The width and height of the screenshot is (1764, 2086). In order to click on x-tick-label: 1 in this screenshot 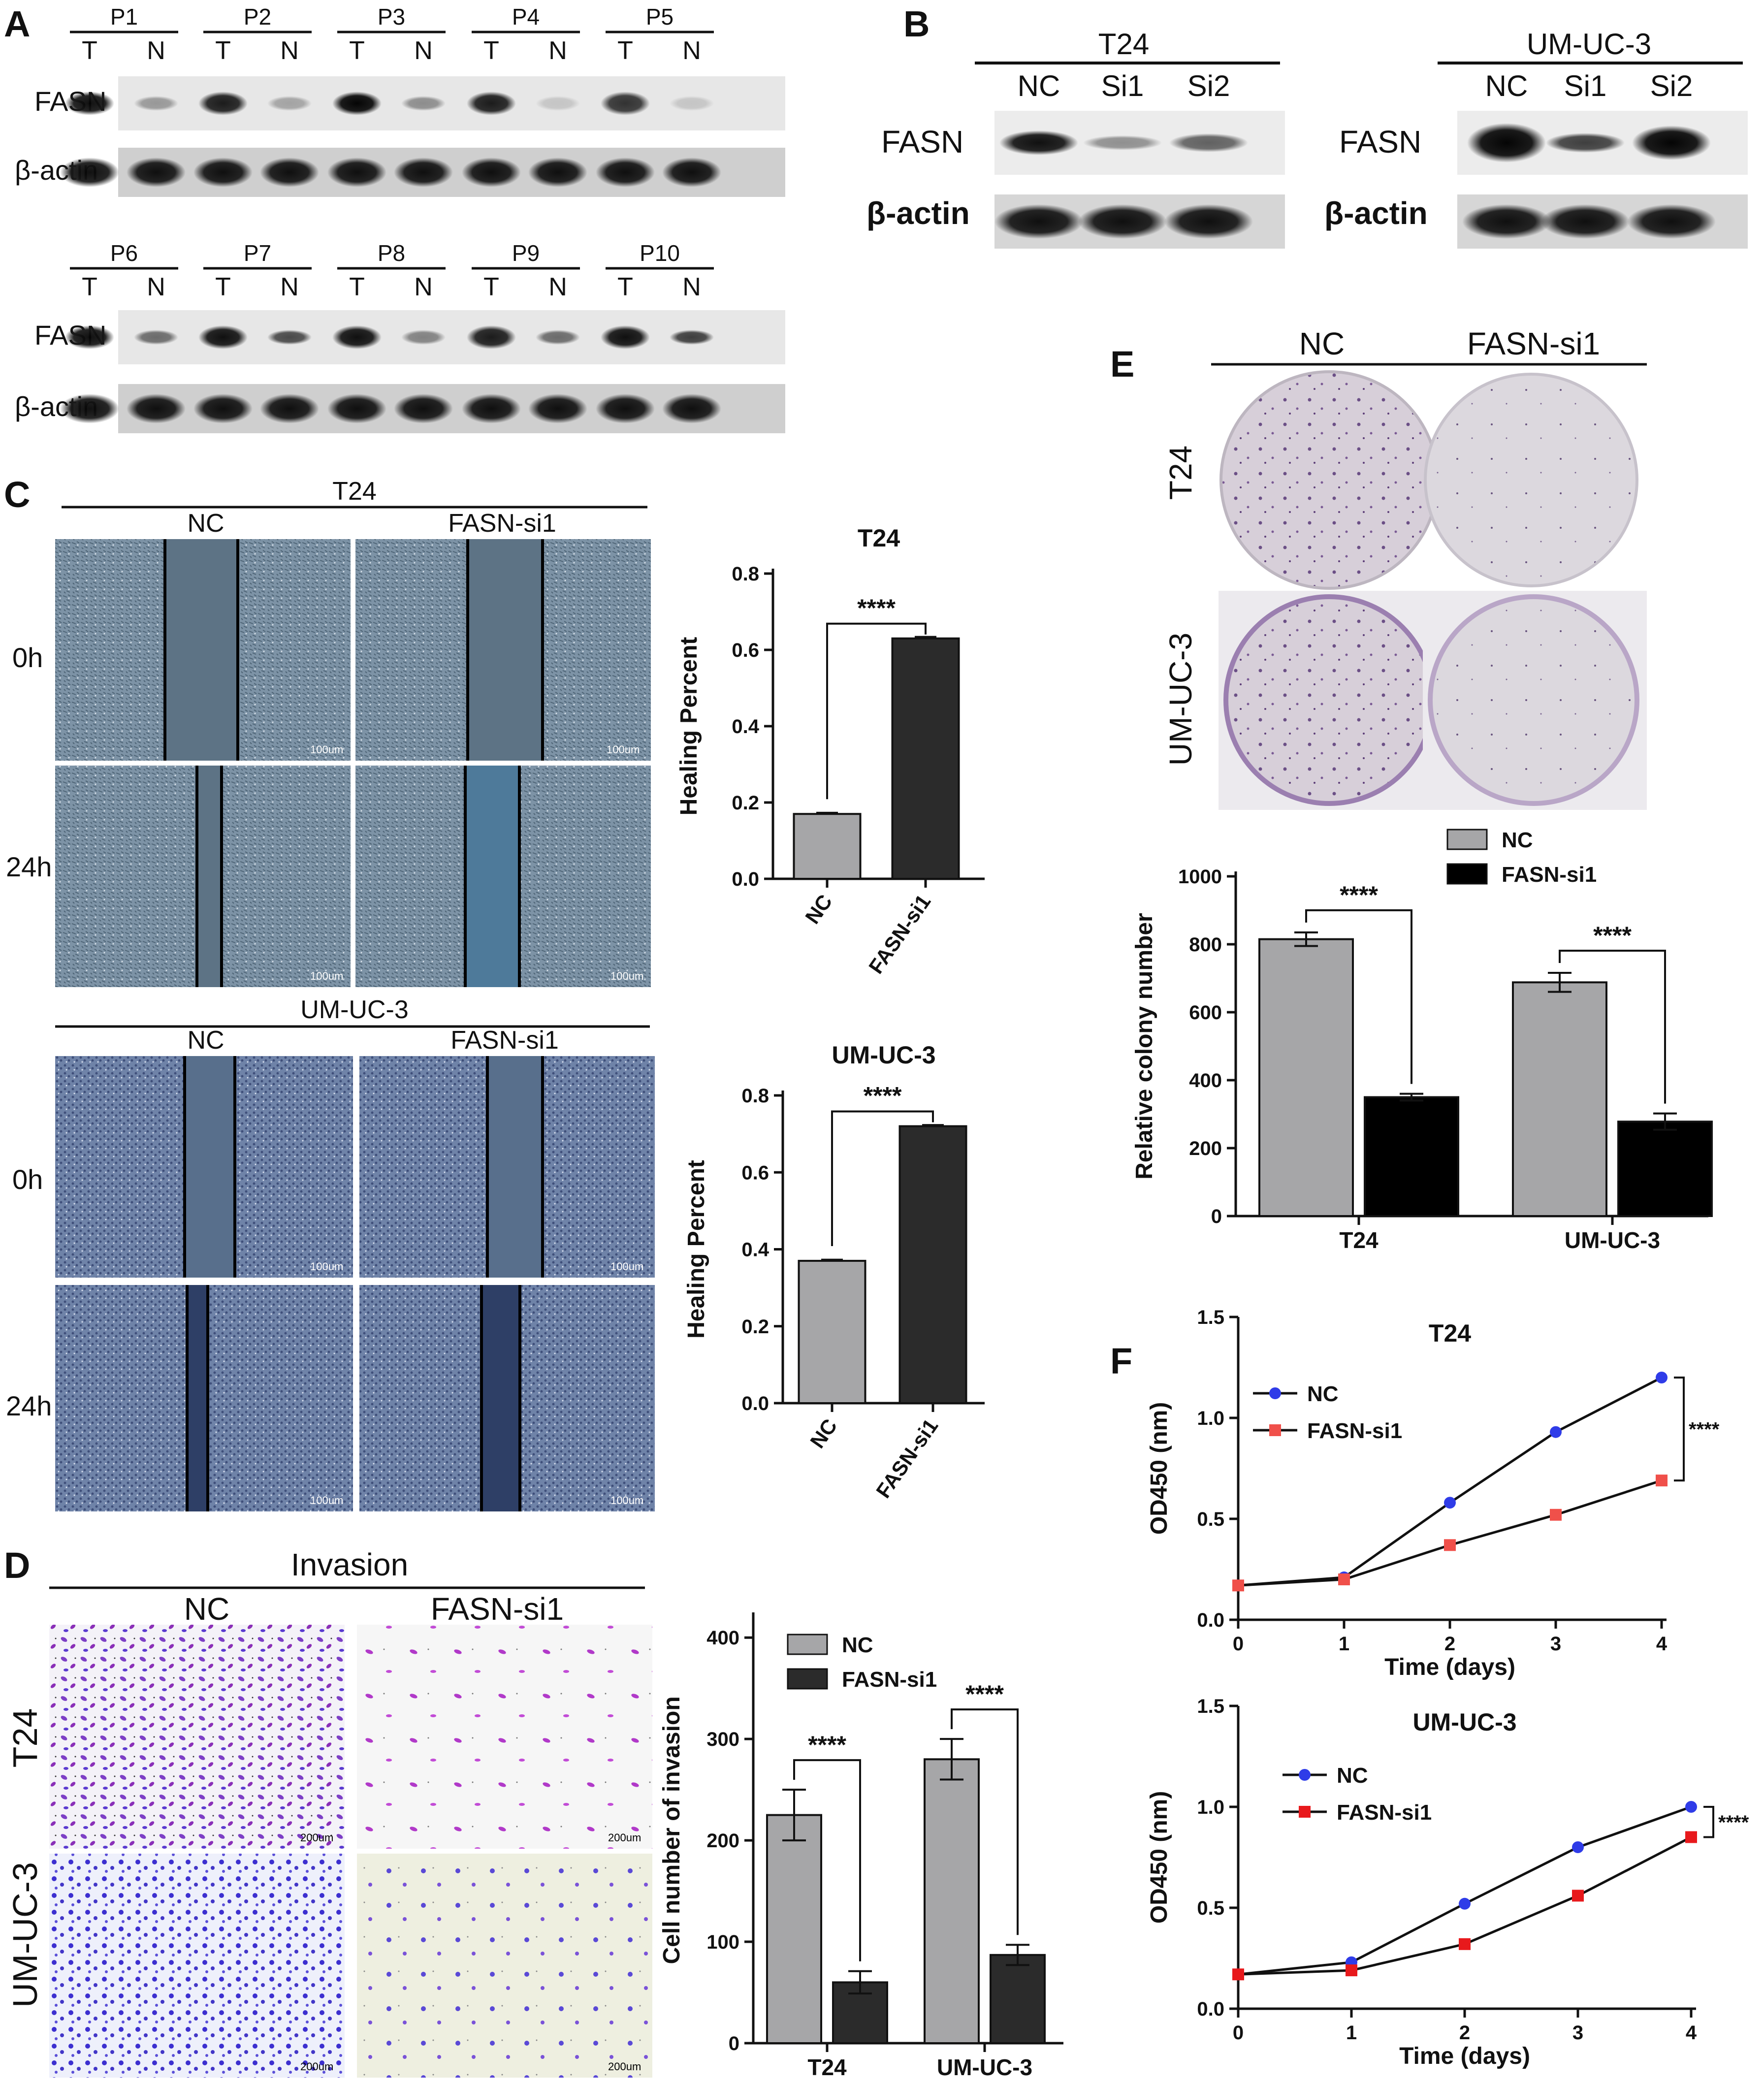, I will do `click(1344, 1644)`.